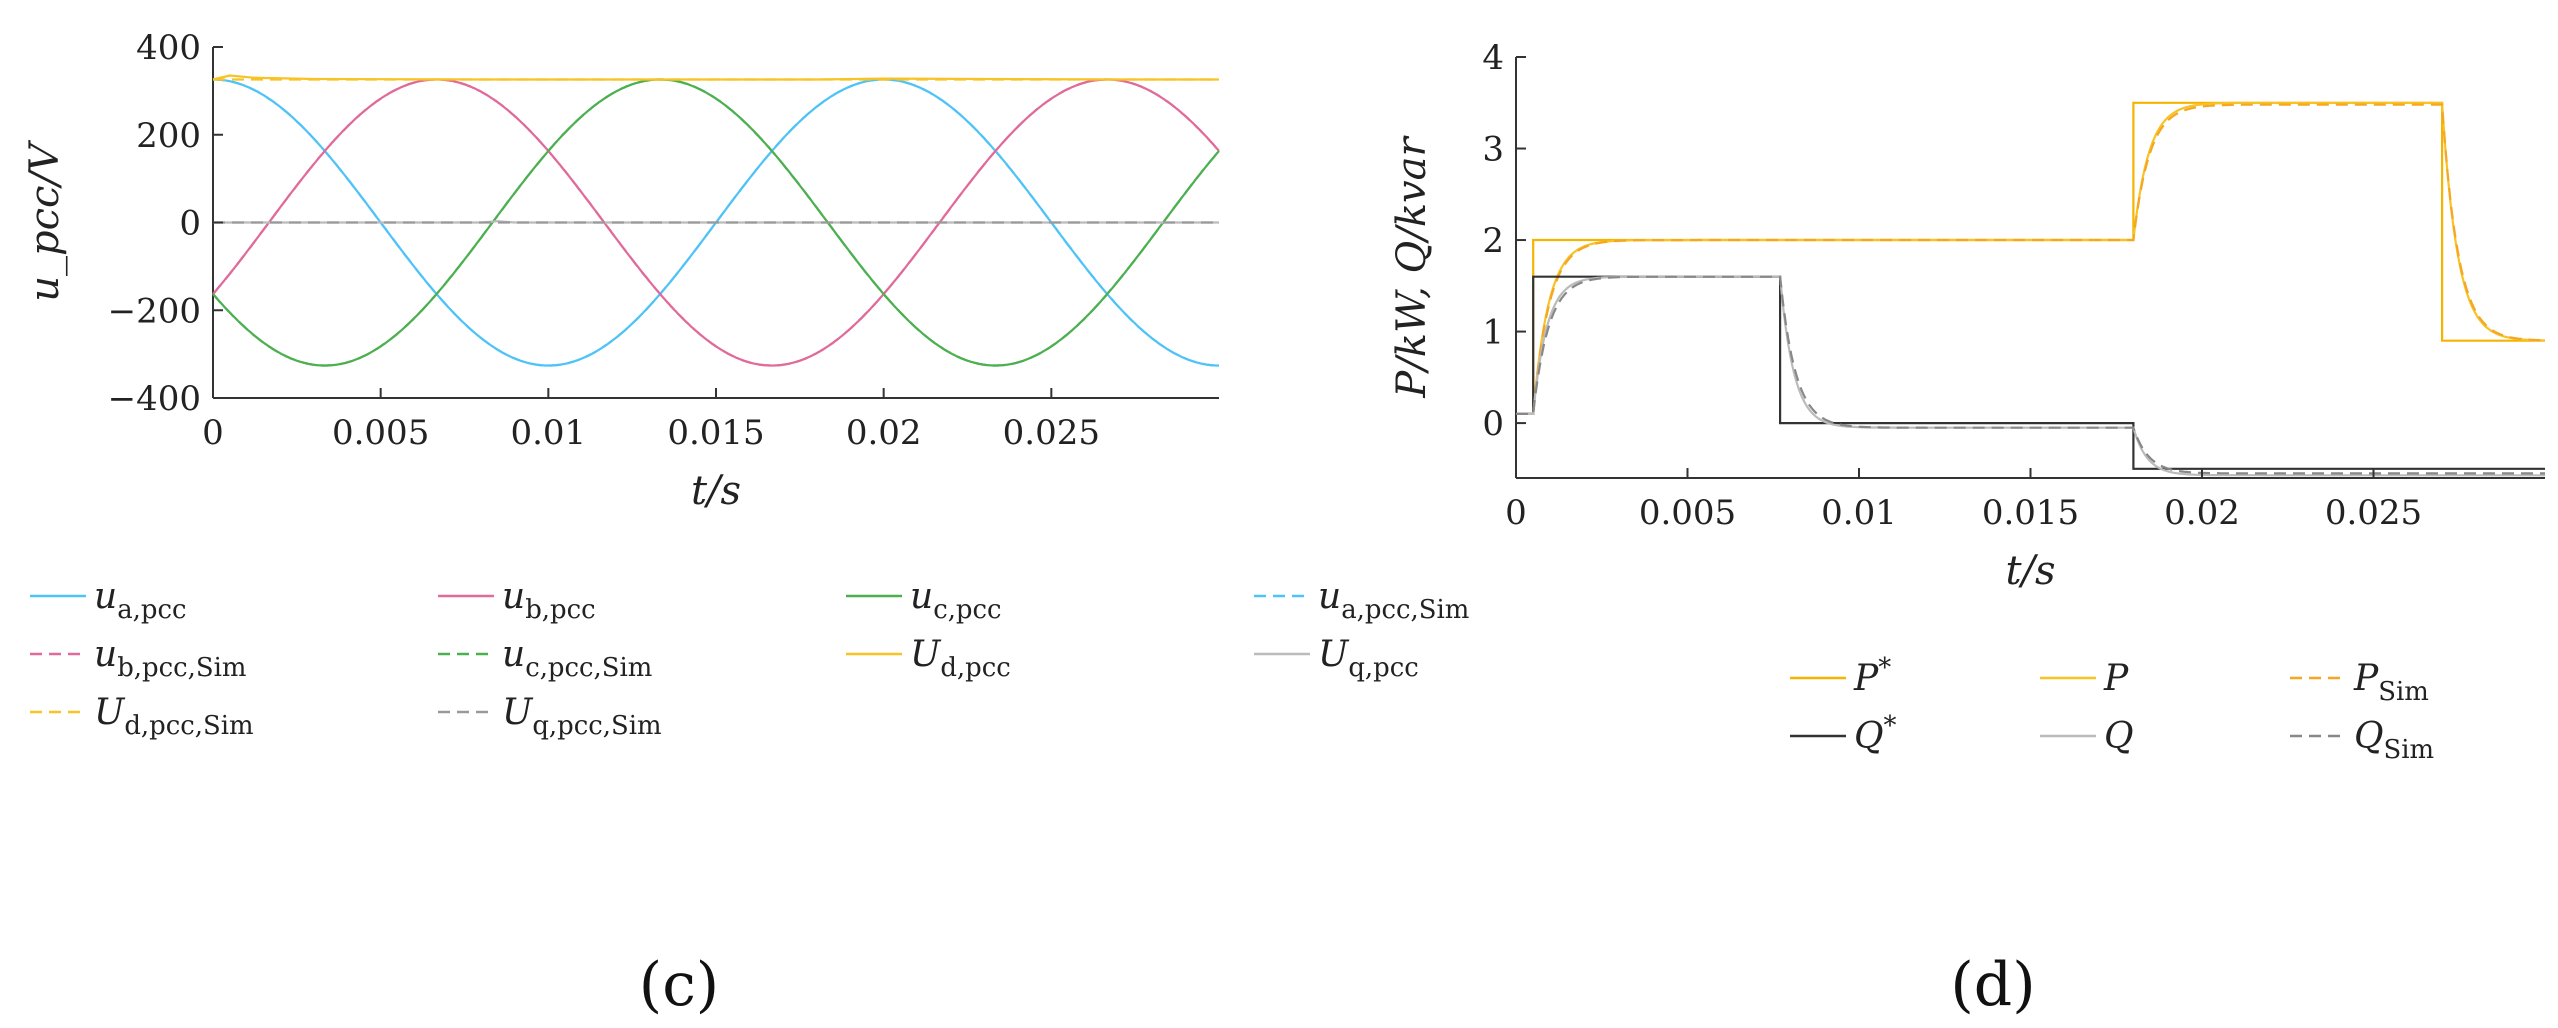  Describe the element at coordinates (2394, 740) in the screenshot. I see `legend-entry-label: QSim` at that location.